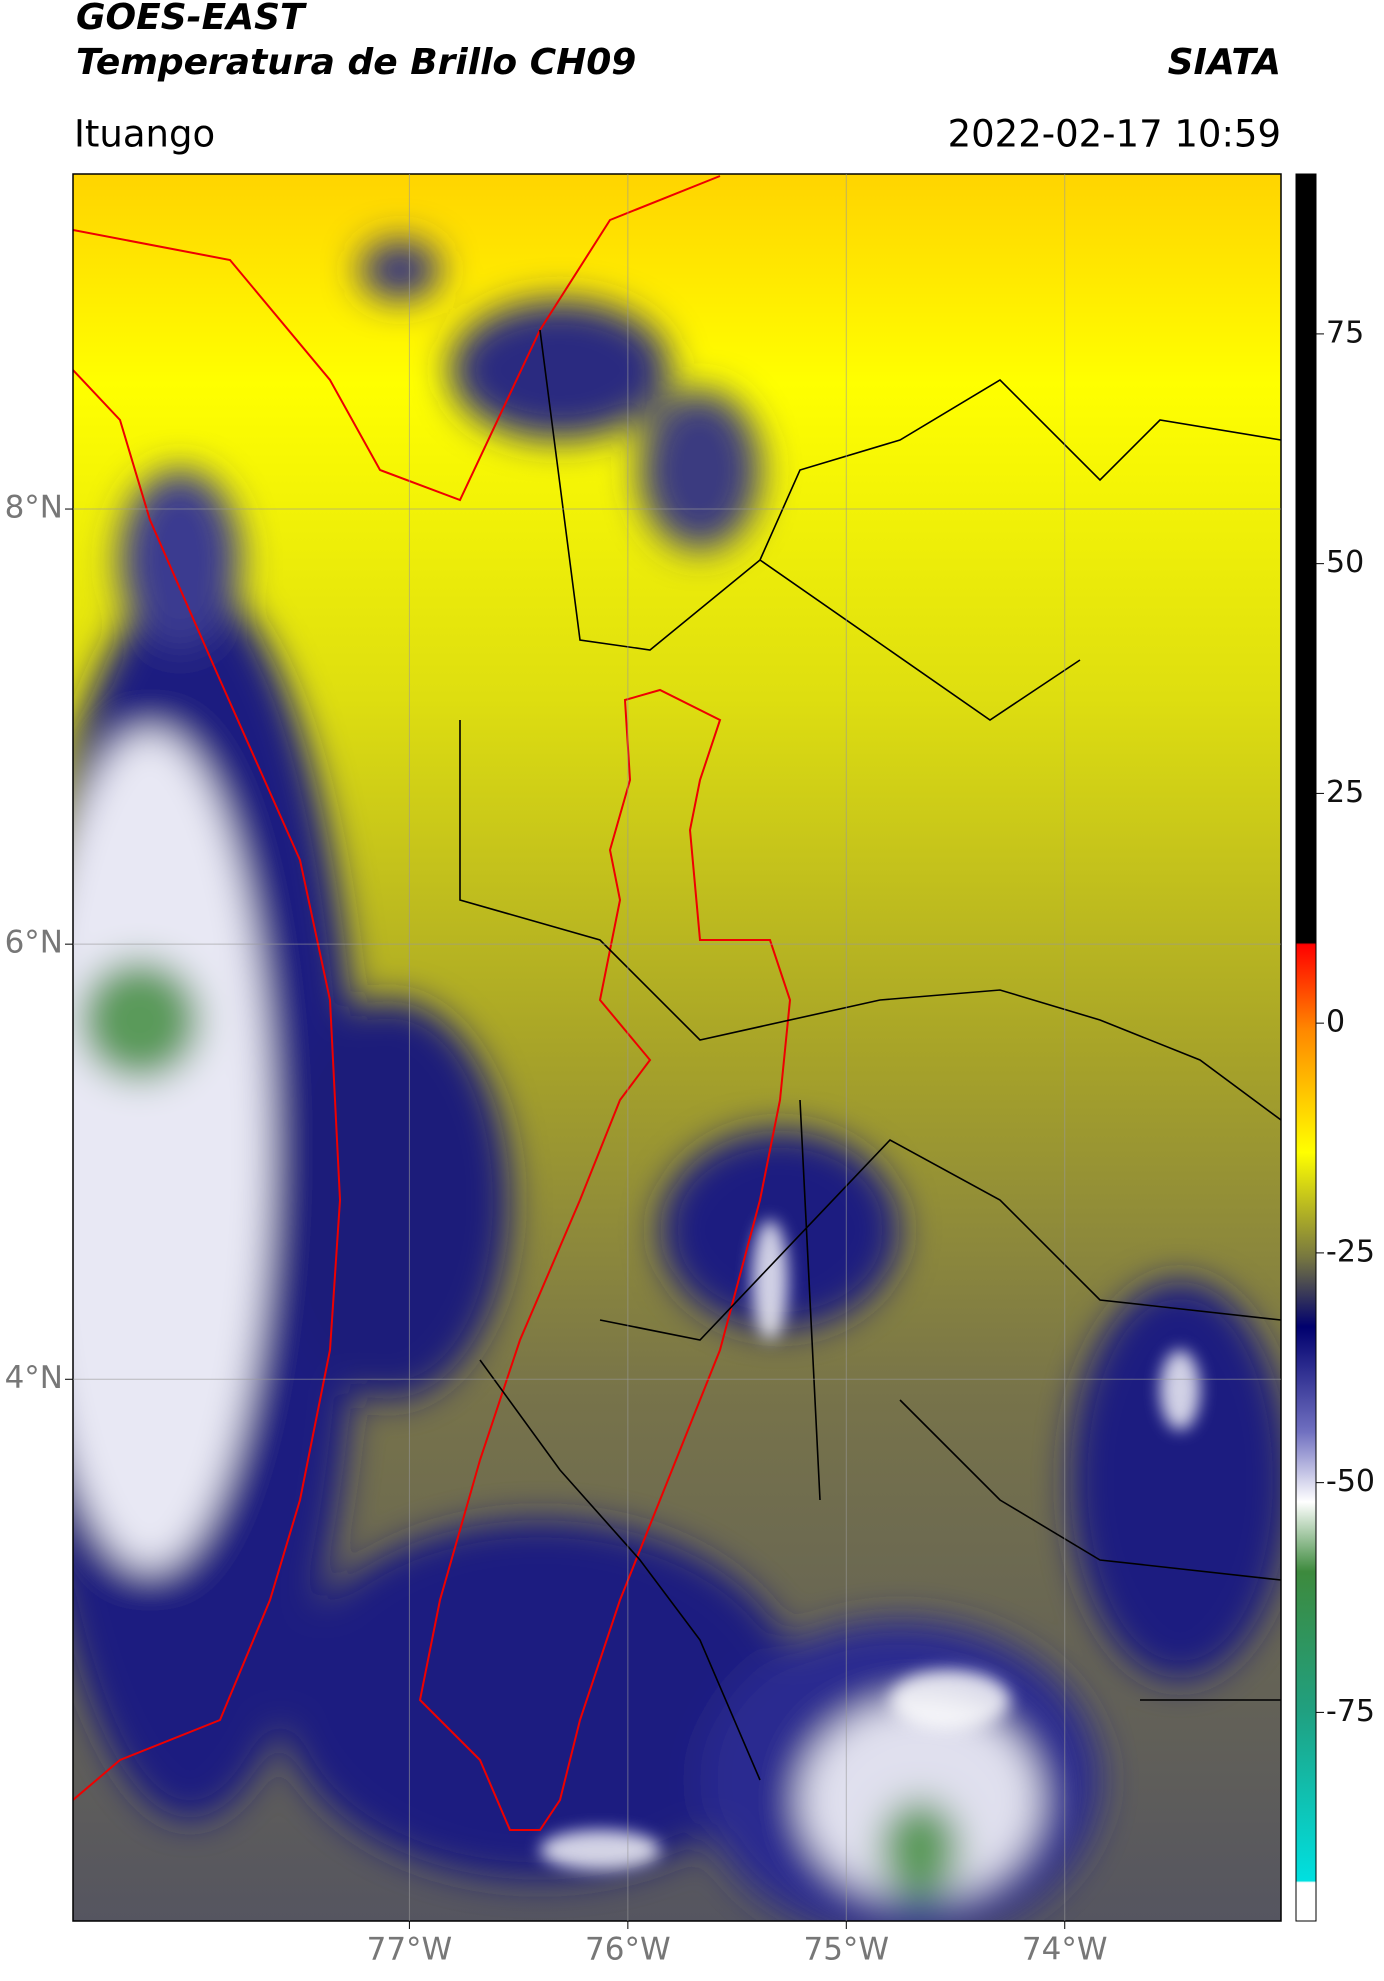  Describe the element at coordinates (410, 1950) in the screenshot. I see `x-tick-label: 77°W` at that location.